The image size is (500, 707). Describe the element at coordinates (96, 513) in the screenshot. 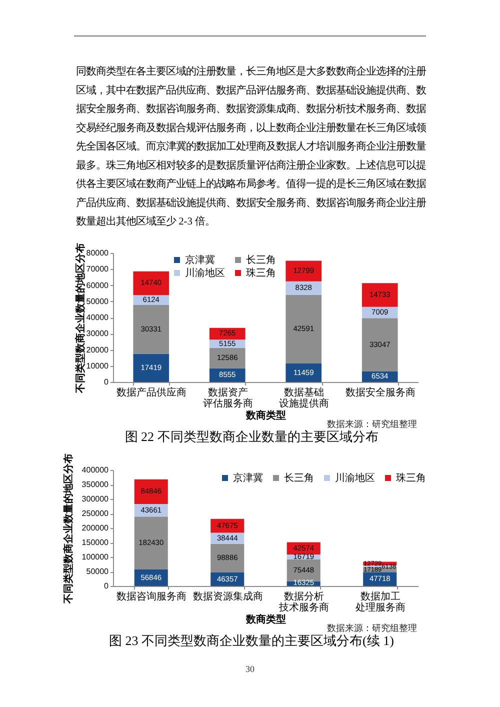

I see `y-tick-label: 250000` at that location.